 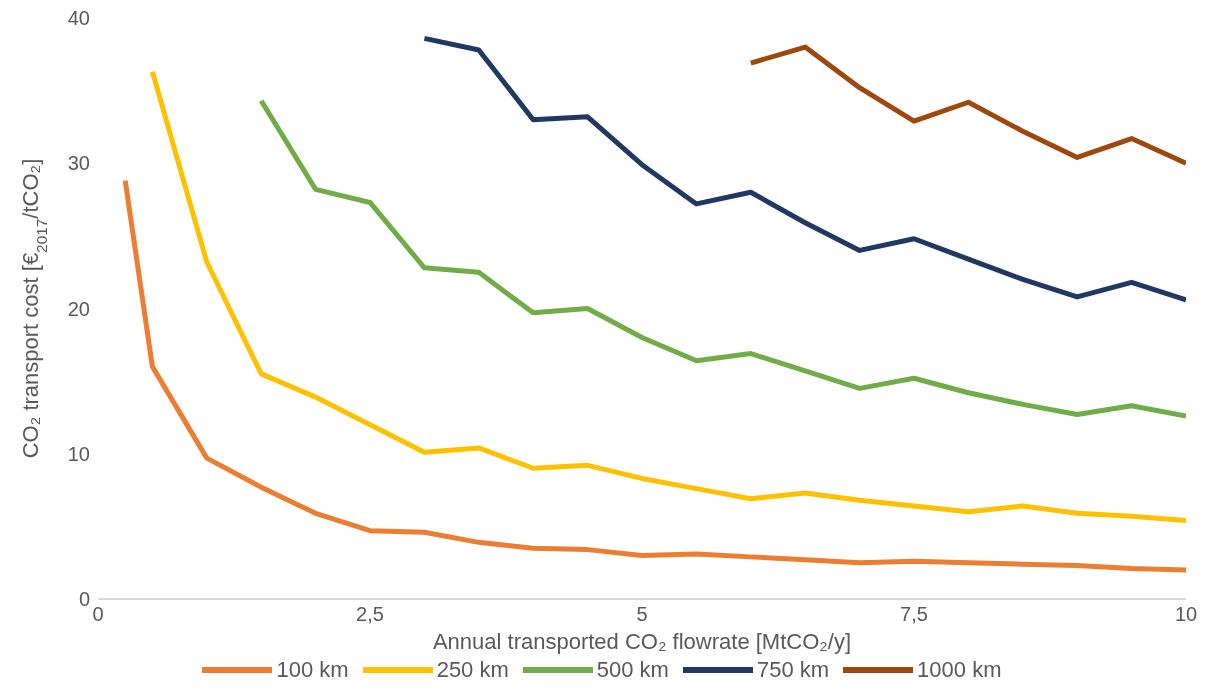 I want to click on y-tick-label: 30, so click(x=78, y=163).